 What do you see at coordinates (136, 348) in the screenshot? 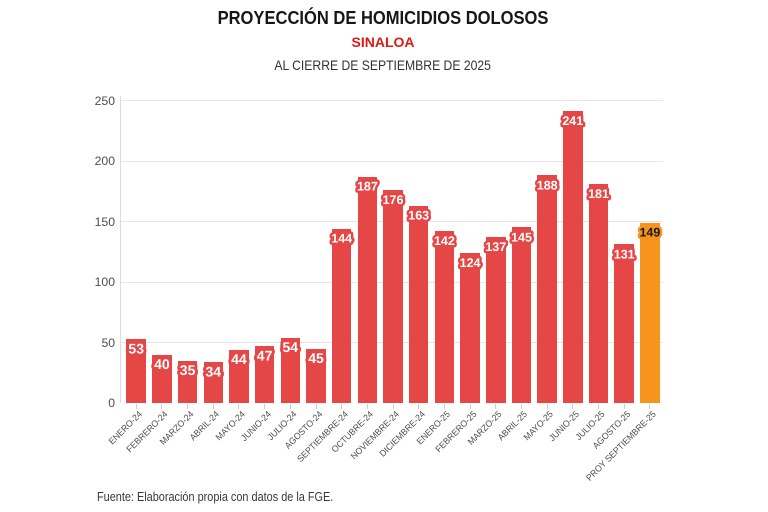
I see `svg-text: 53` at bounding box center [136, 348].